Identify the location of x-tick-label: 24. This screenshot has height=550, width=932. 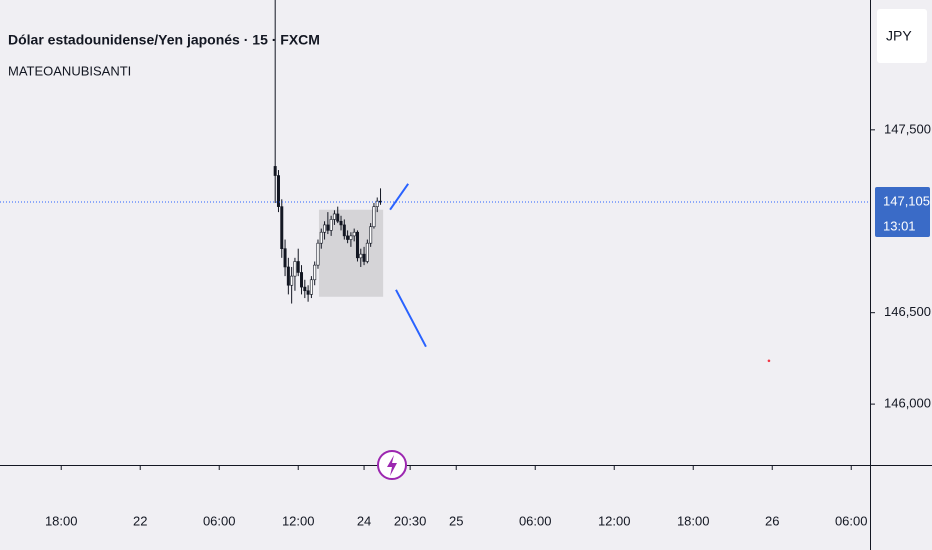
(364, 520).